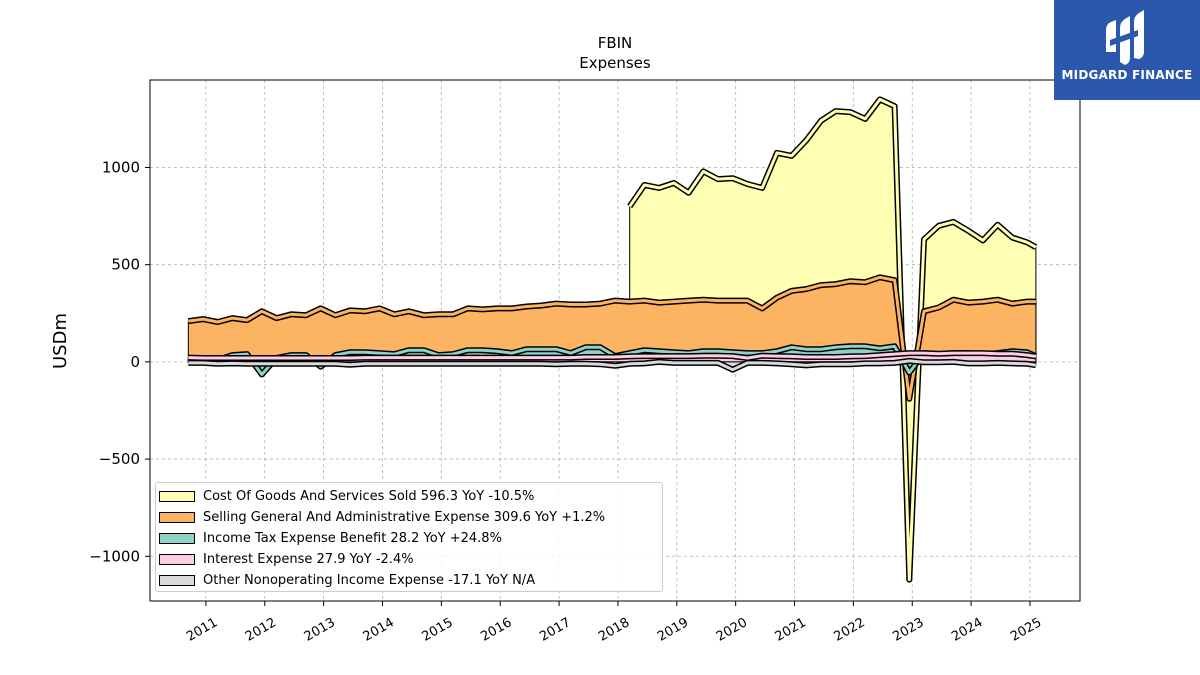  I want to click on x-tick-label-2019: 2019, so click(673, 630).